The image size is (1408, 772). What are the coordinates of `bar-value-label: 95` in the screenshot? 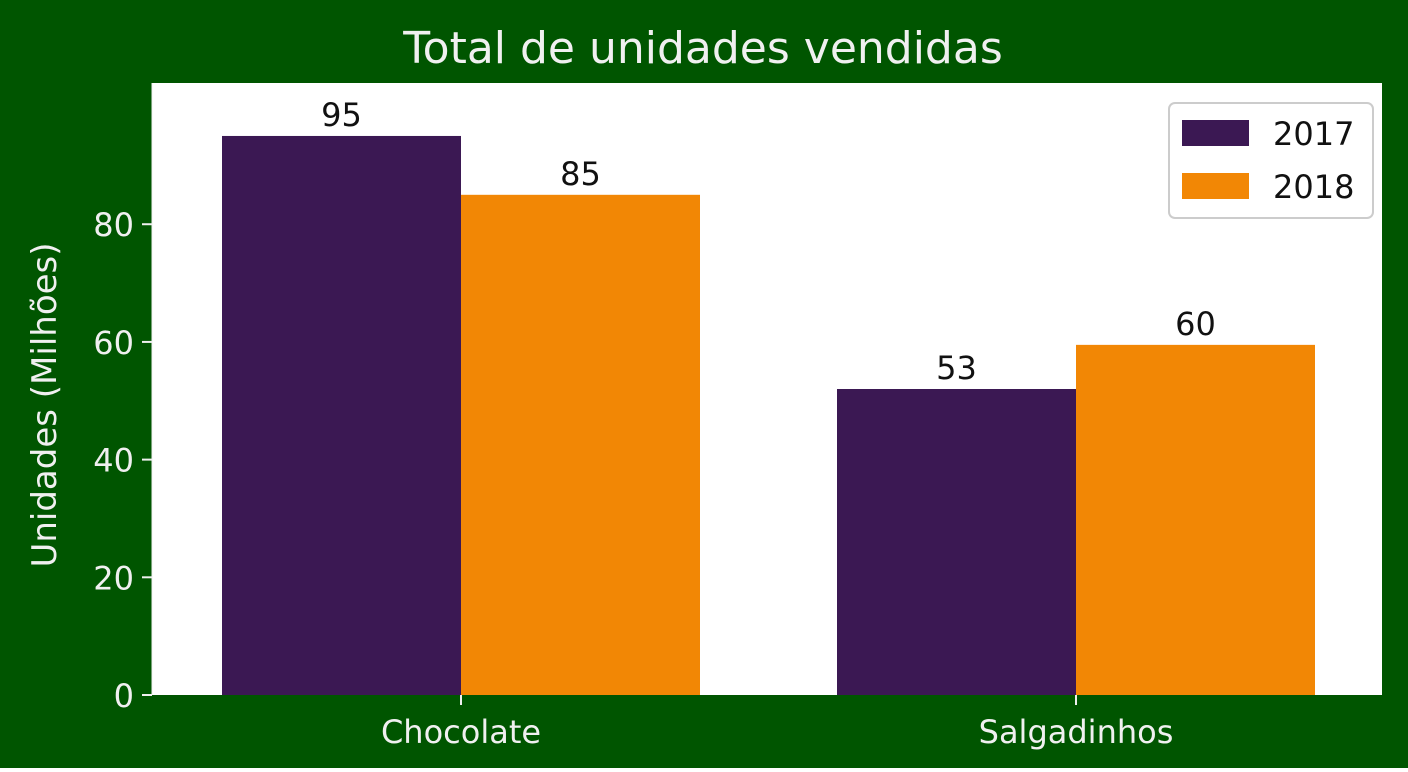 It's located at (341, 115).